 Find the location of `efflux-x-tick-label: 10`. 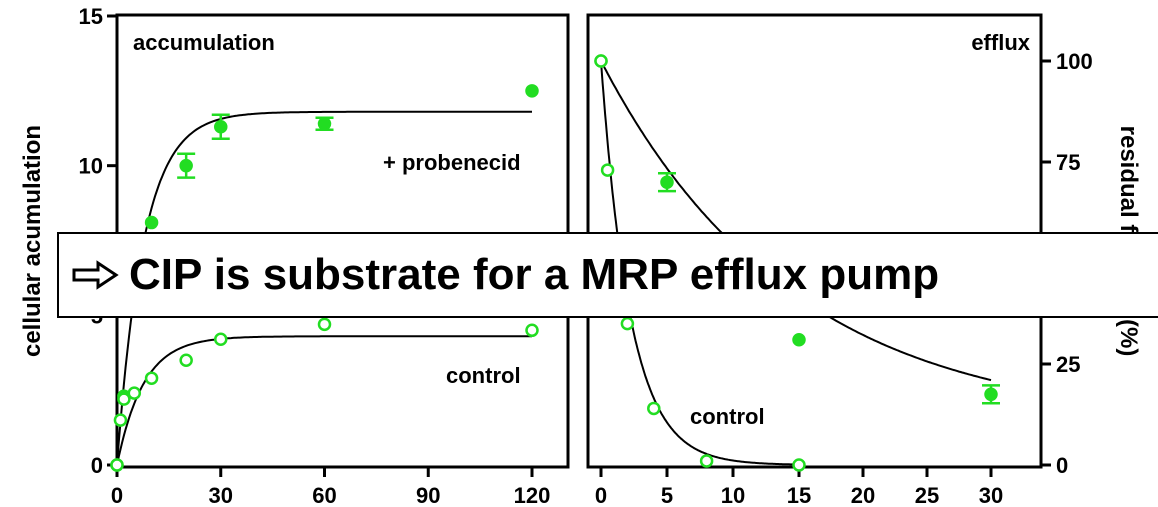

efflux-x-tick-label: 10 is located at coordinates (733, 495).